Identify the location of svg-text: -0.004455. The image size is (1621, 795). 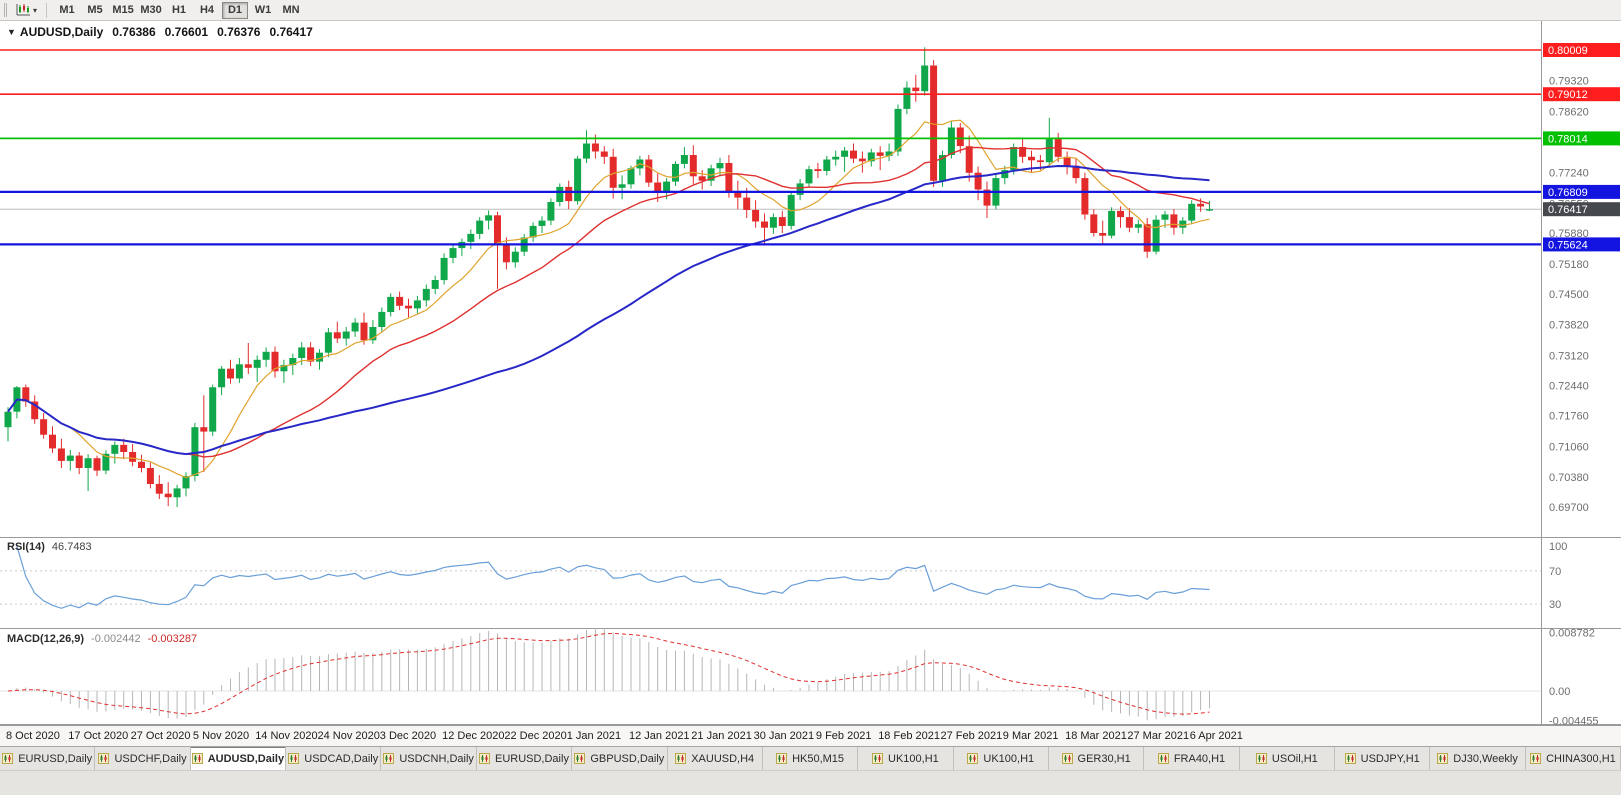
(1574, 720).